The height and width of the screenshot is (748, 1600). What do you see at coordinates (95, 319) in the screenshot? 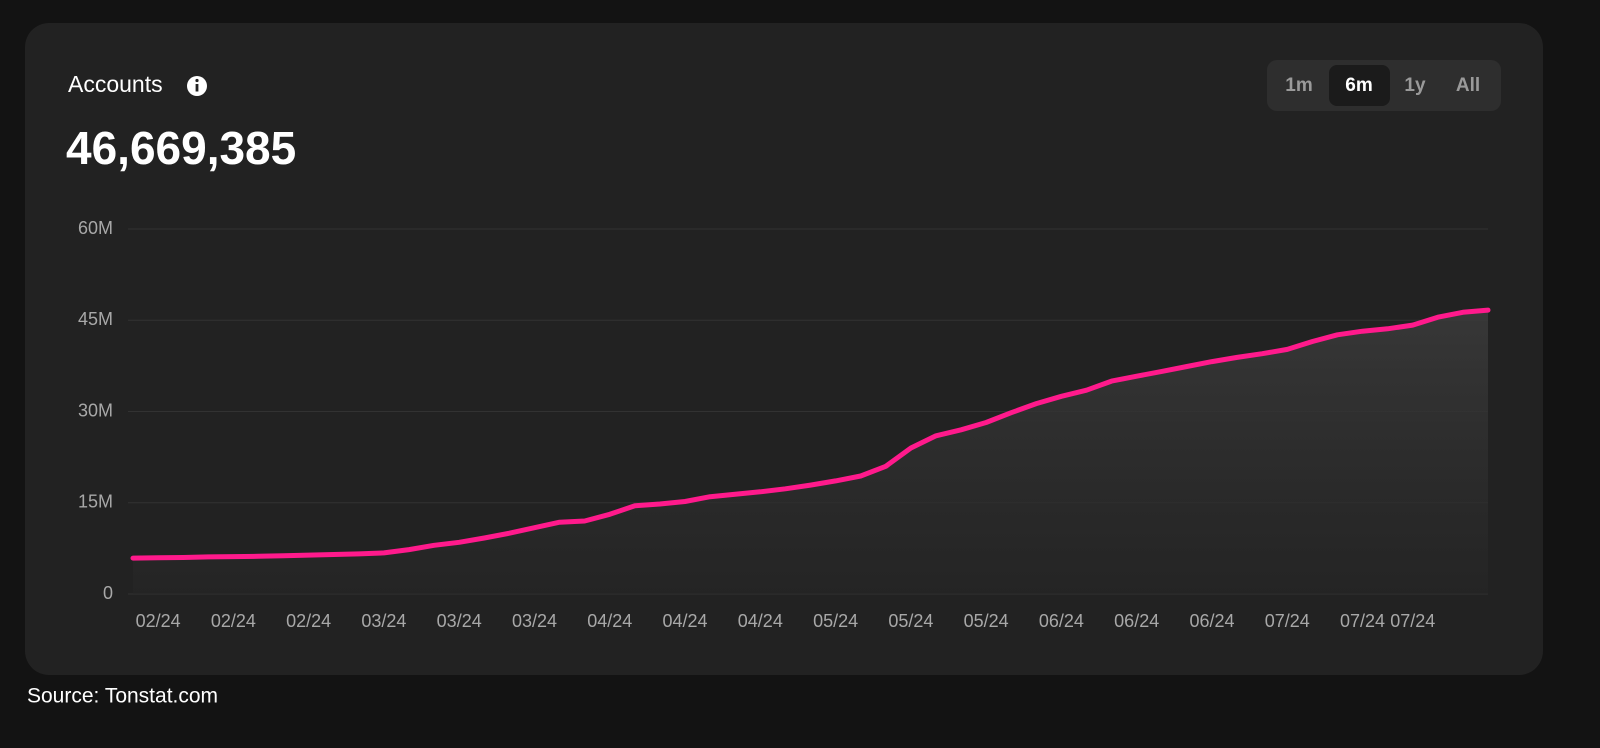
I see `y-tick-label: 45M` at bounding box center [95, 319].